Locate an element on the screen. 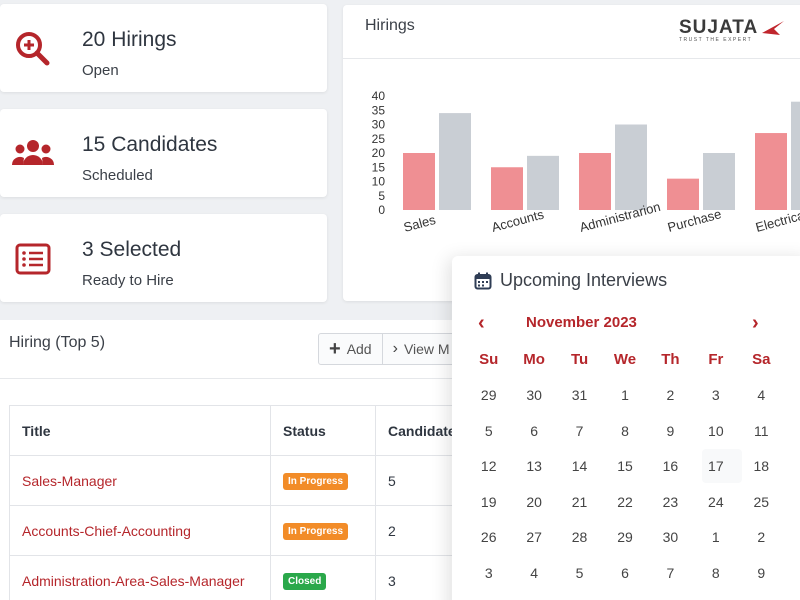 This screenshot has height=600, width=800. calendar-week: 29 30 31 1 2 3 4 is located at coordinates (625, 395).